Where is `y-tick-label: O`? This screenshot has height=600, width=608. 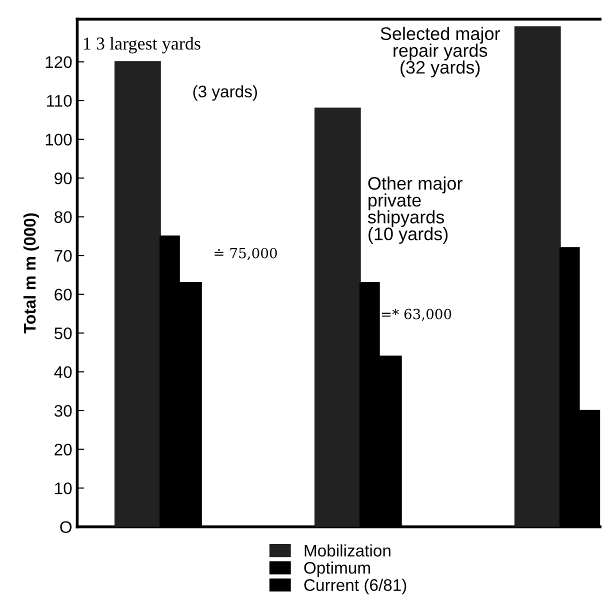 y-tick-label: O is located at coordinates (66, 527).